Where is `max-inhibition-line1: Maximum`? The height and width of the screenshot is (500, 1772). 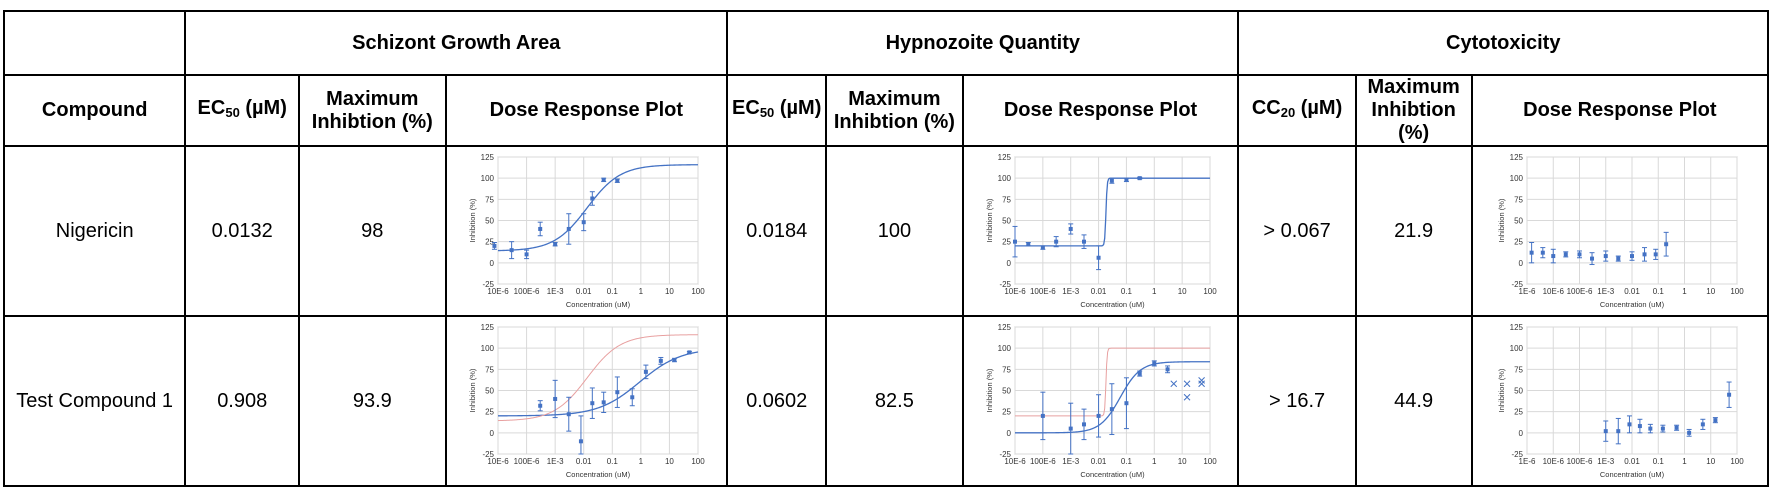 max-inhibition-line1: Maximum is located at coordinates (894, 98).